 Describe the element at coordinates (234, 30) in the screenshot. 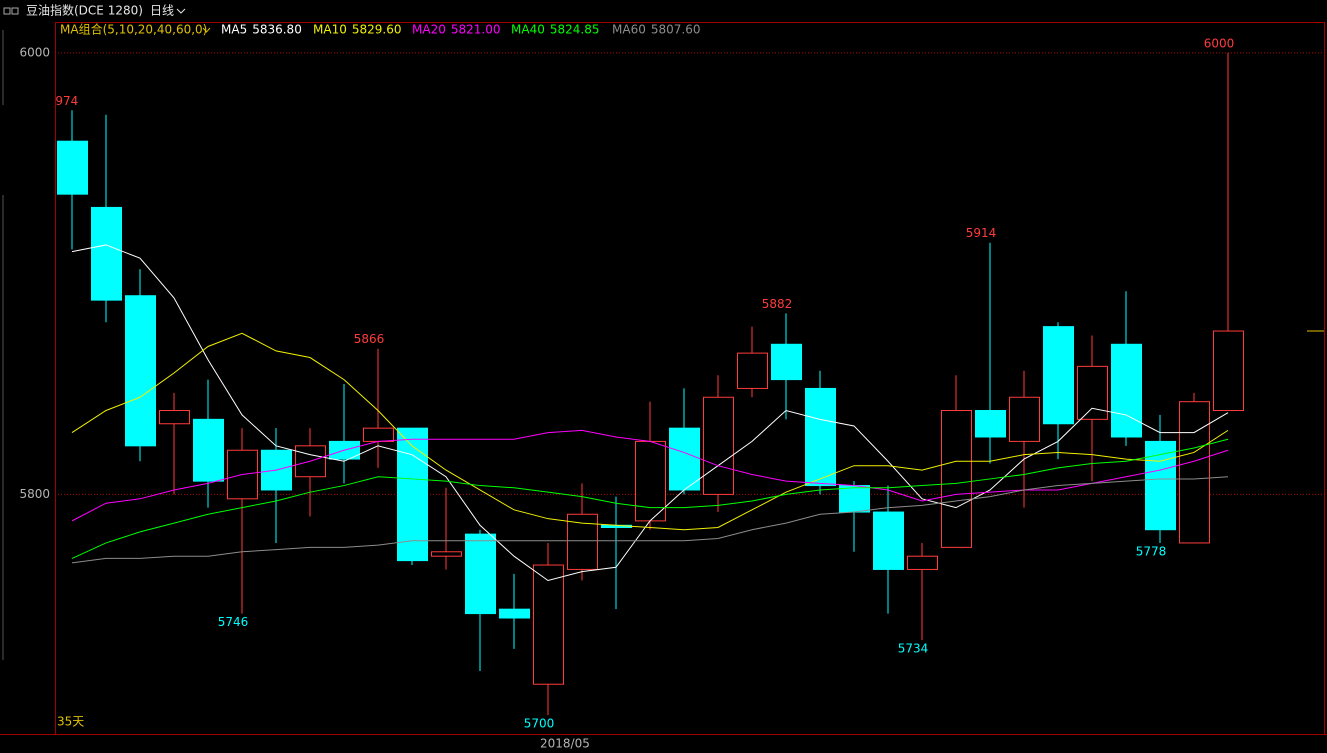

I see `legend-name: MA5` at that location.